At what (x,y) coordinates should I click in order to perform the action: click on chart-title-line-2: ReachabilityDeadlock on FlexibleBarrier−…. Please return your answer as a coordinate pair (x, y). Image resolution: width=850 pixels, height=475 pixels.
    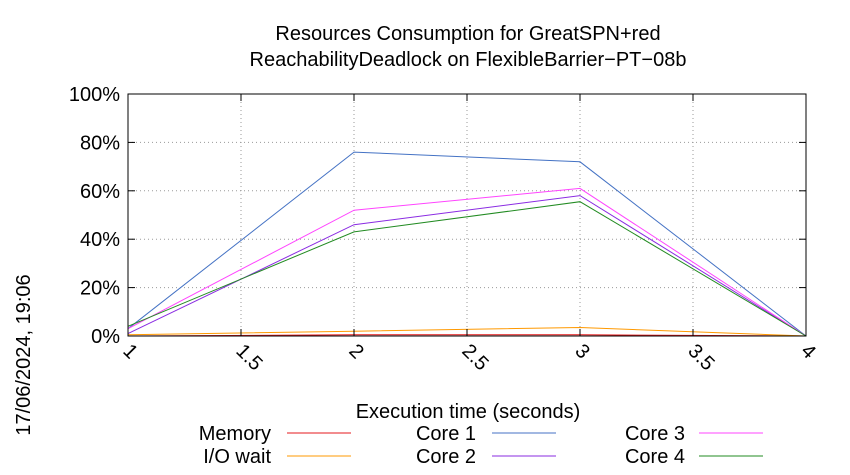
    Looking at the image, I should click on (468, 60).